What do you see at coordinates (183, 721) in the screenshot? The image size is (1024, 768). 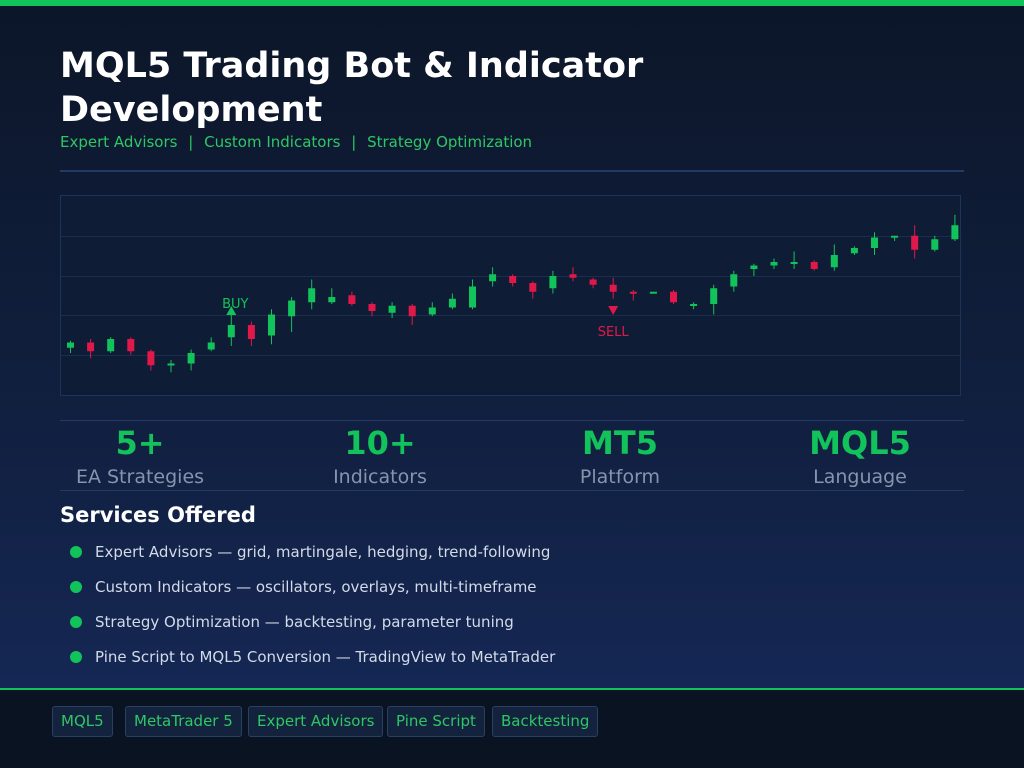 I see `tag-metatrader-5: MetaTrader 5` at bounding box center [183, 721].